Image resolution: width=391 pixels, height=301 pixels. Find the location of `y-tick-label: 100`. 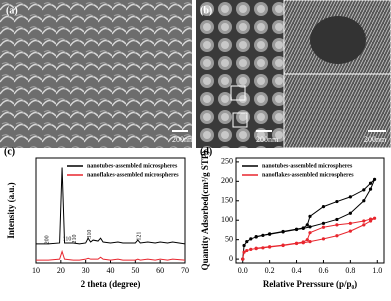

y-tick-label: 100 is located at coordinates (227, 219).